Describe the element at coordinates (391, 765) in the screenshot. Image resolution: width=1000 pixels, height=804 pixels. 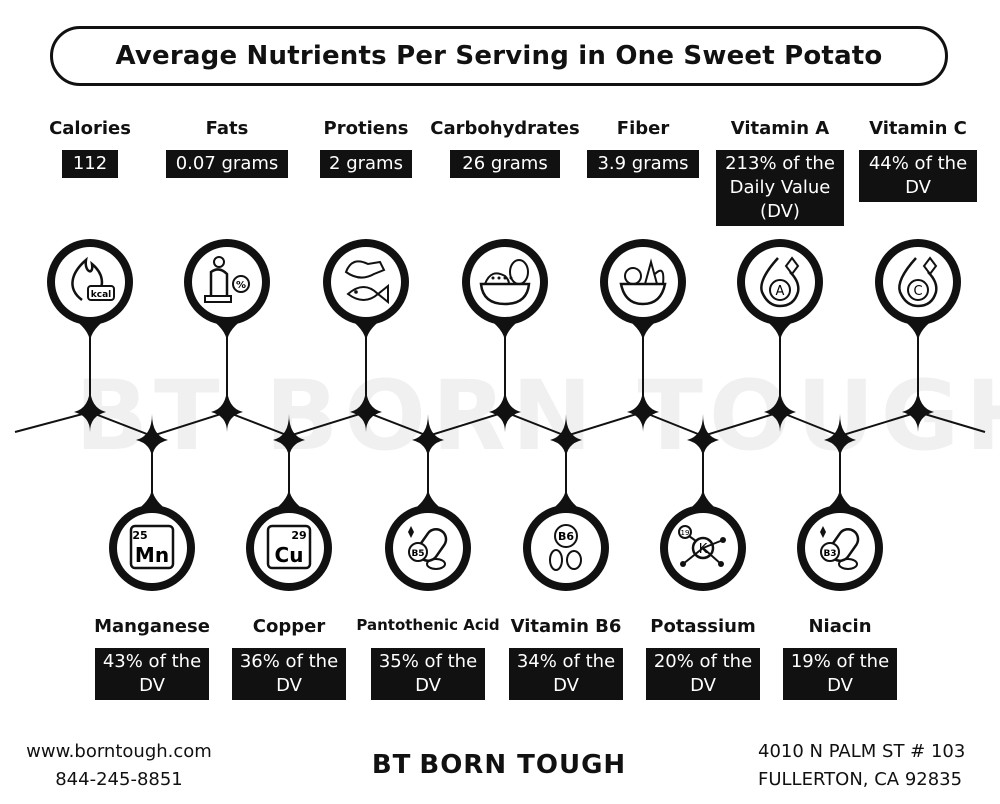
I see `logo-mark: BT` at that location.